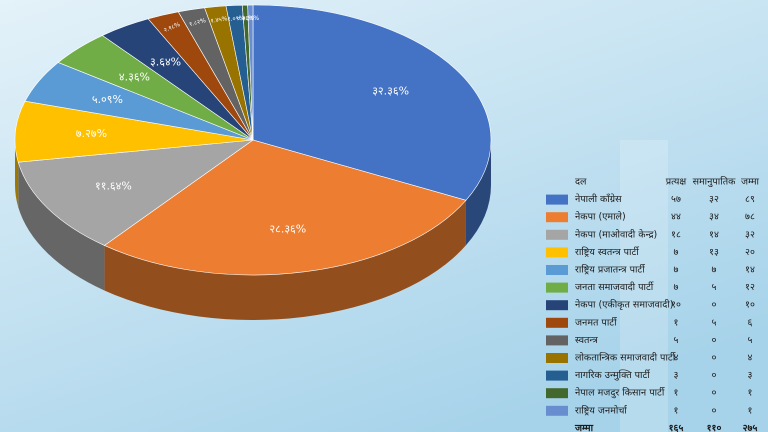 This screenshot has height=432, width=768. What do you see at coordinates (676, 182) in the screenshot?
I see `table-header: प्रत्यक्ष` at bounding box center [676, 182].